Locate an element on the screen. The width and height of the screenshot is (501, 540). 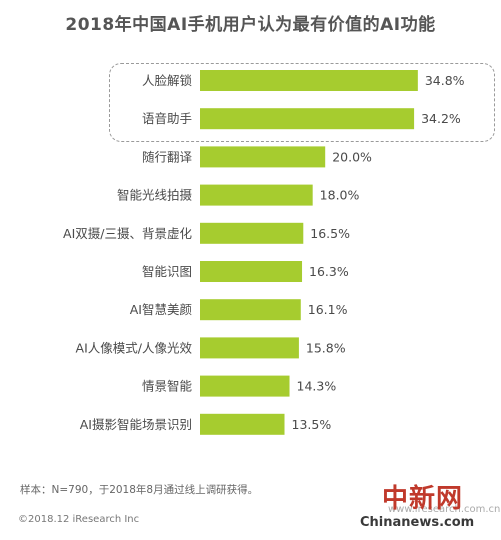
value-label: 16.3% is located at coordinates (329, 271).